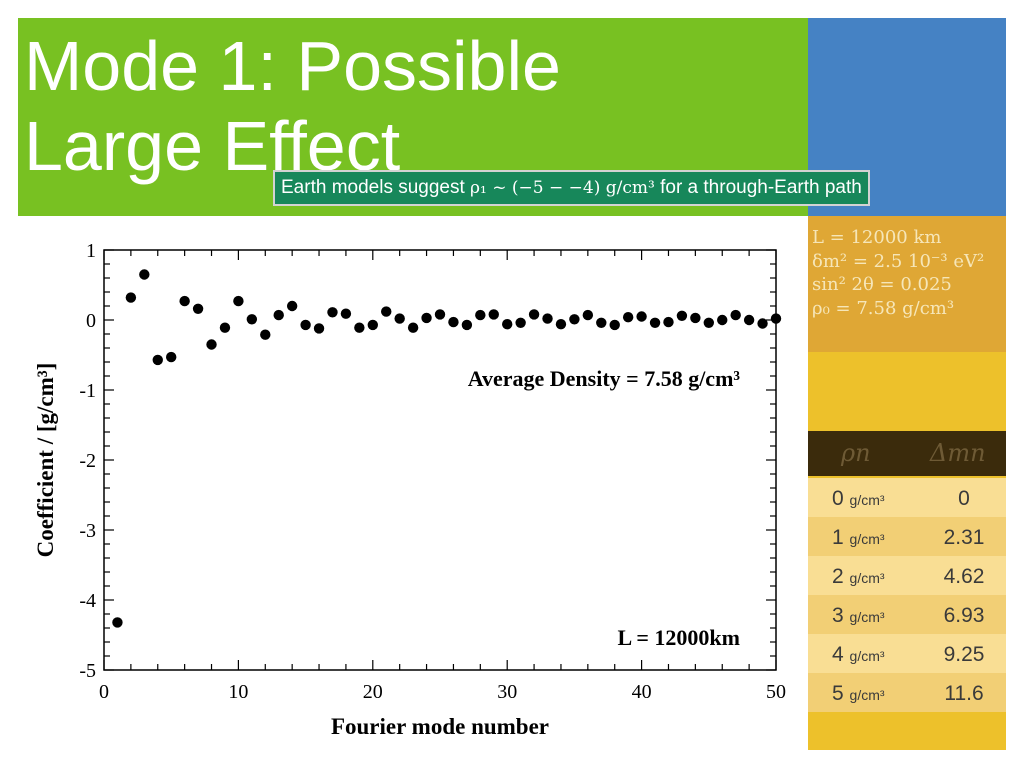 The height and width of the screenshot is (768, 1024). What do you see at coordinates (858, 654) in the screenshot?
I see `table-cell-rho: 4 g/cm³` at bounding box center [858, 654].